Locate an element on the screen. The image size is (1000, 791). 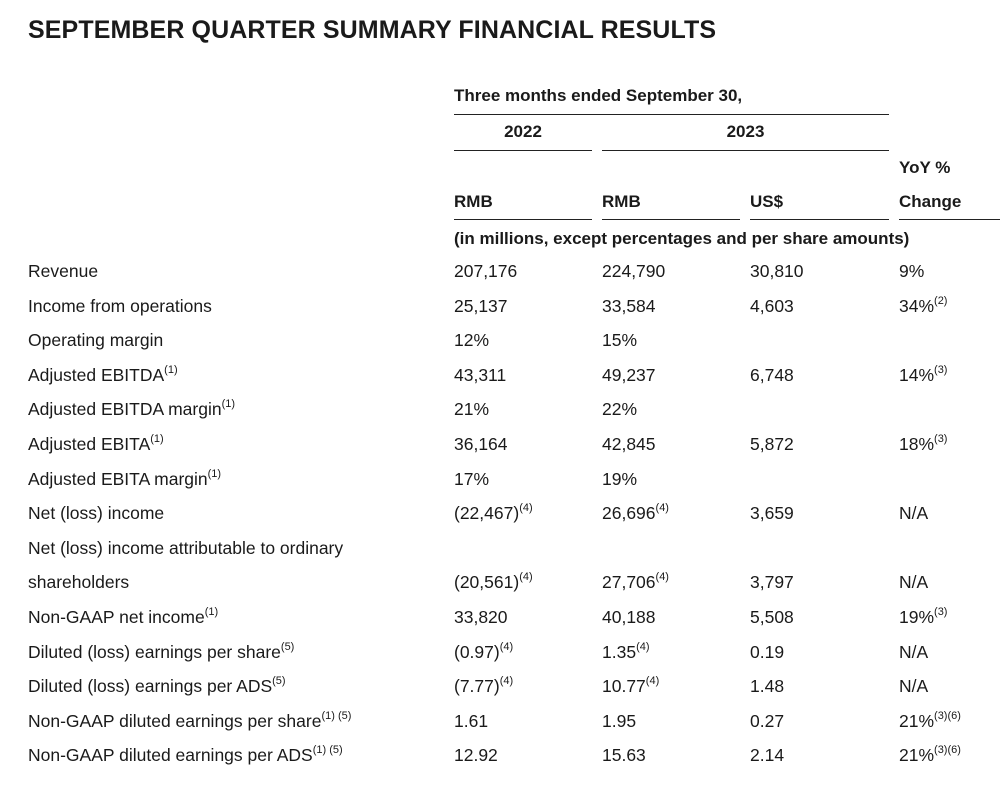
cell-2022-rmb-text: 207,176 is located at coordinates (486, 271).